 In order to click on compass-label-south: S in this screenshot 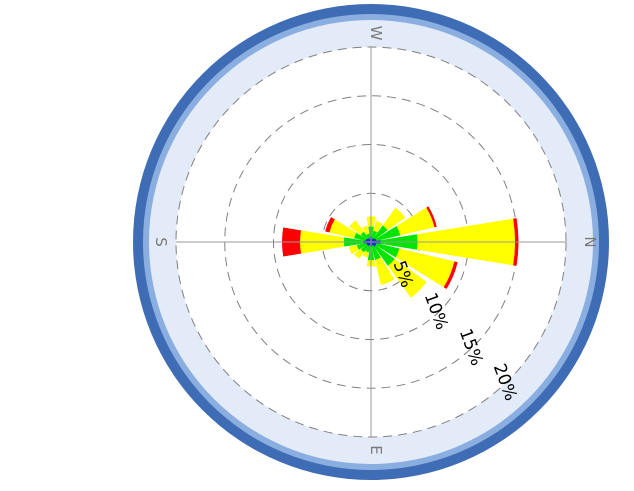, I will do `click(161, 242)`.